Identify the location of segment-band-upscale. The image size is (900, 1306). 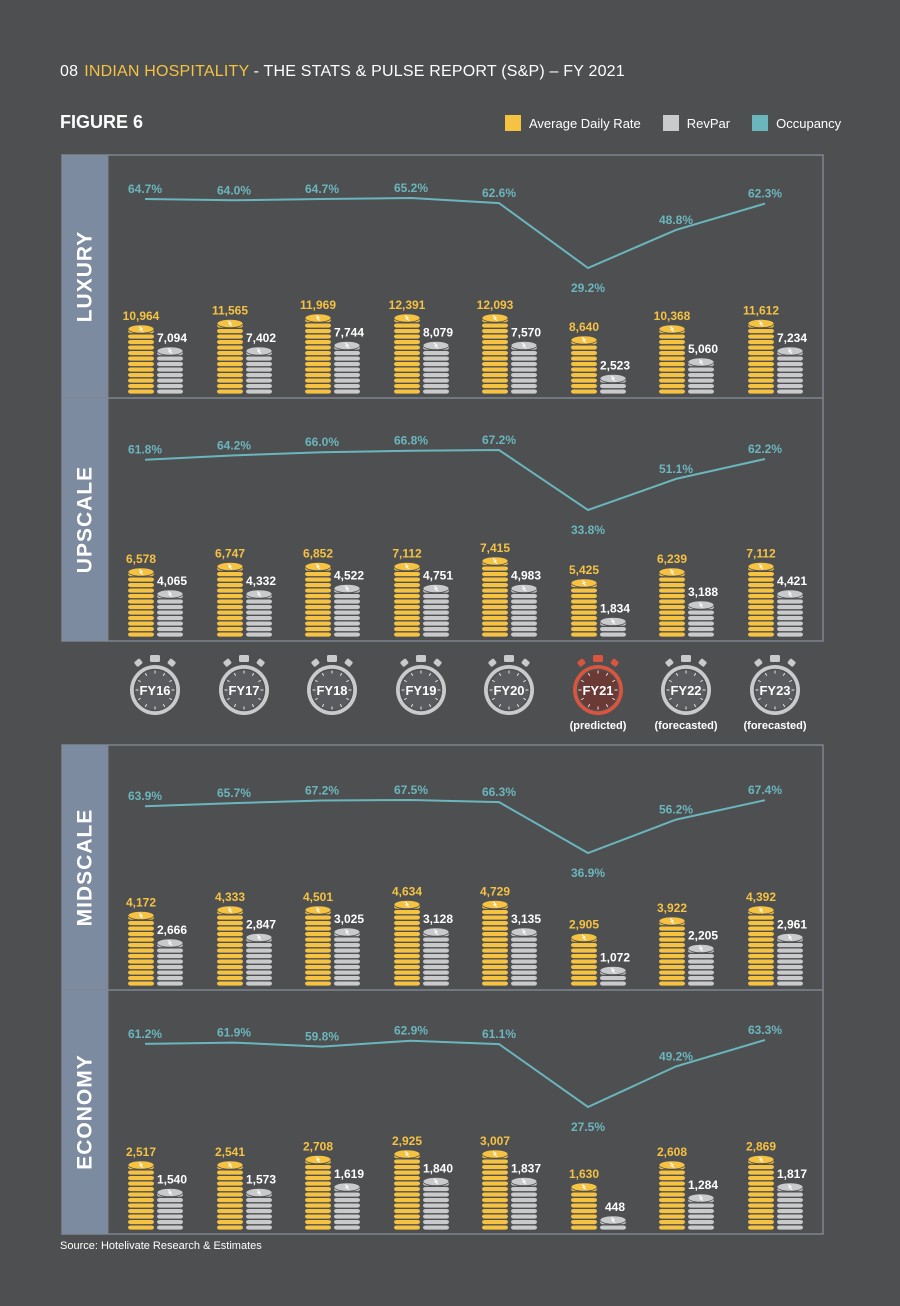
(85, 519).